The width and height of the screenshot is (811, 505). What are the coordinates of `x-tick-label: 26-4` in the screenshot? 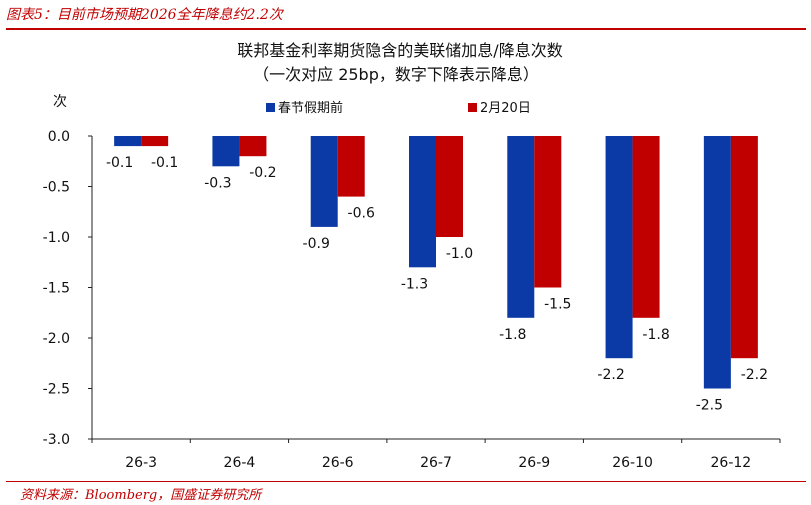 It's located at (240, 463).